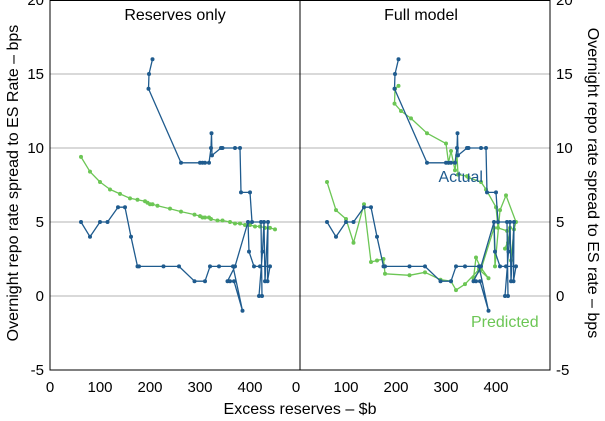 This screenshot has height=421, width=605. I want to click on annotation-predicted: Predicted, so click(505, 322).